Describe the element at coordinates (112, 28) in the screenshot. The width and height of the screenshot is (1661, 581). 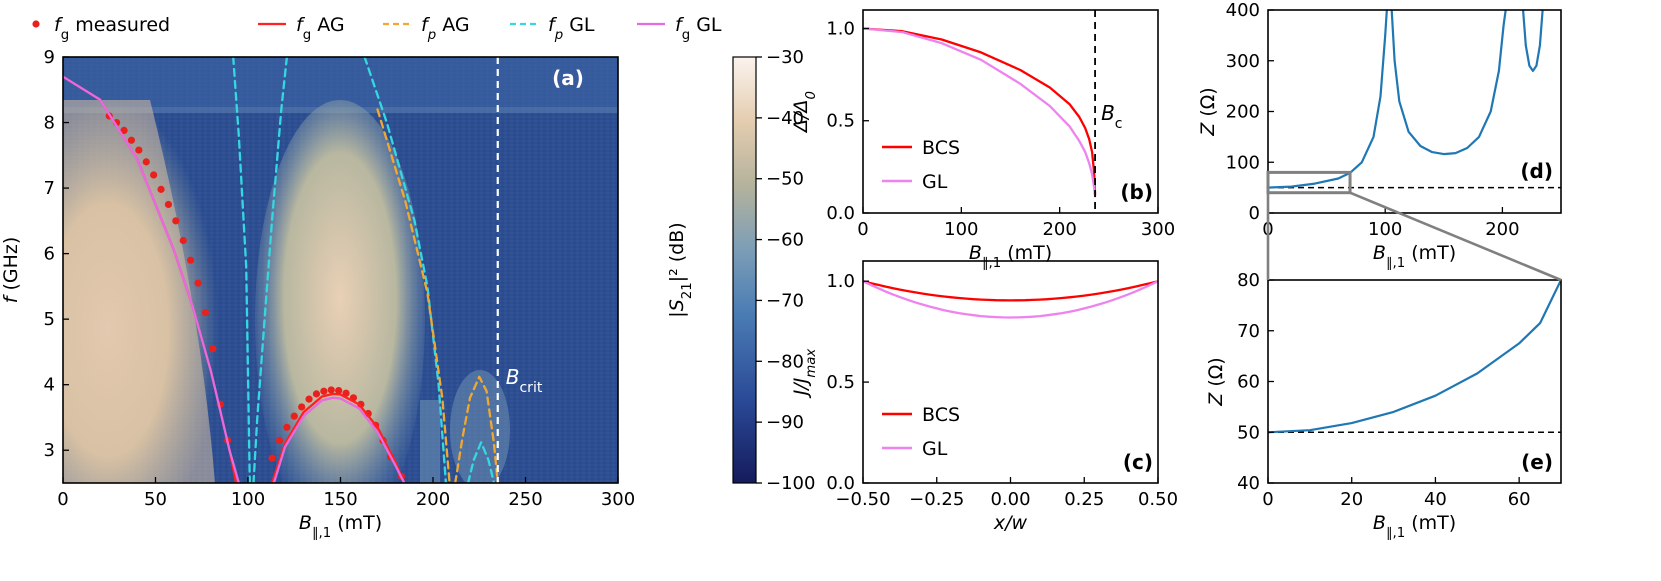
I see `legend-label: fg measured` at that location.